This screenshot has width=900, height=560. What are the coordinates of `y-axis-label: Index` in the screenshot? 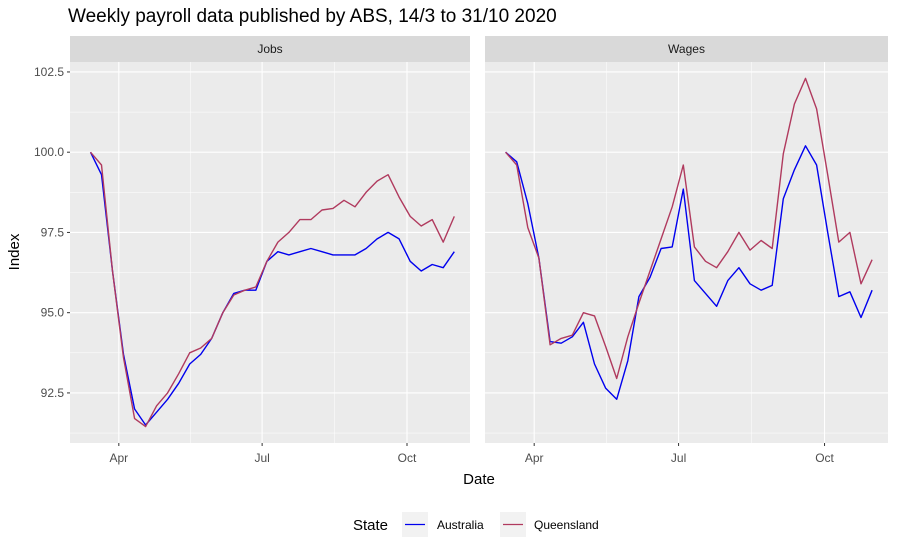 It's located at (14, 251).